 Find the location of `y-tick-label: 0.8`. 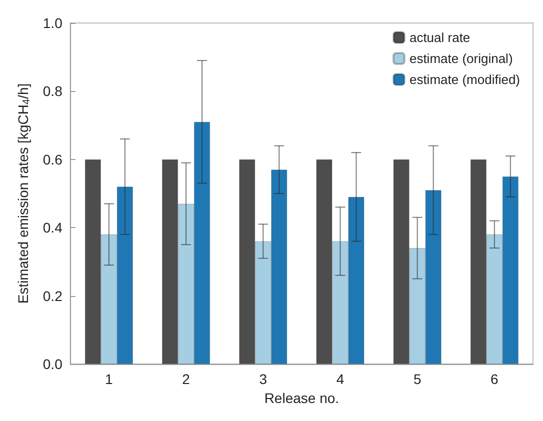

y-tick-label: 0.8 is located at coordinates (52, 91).